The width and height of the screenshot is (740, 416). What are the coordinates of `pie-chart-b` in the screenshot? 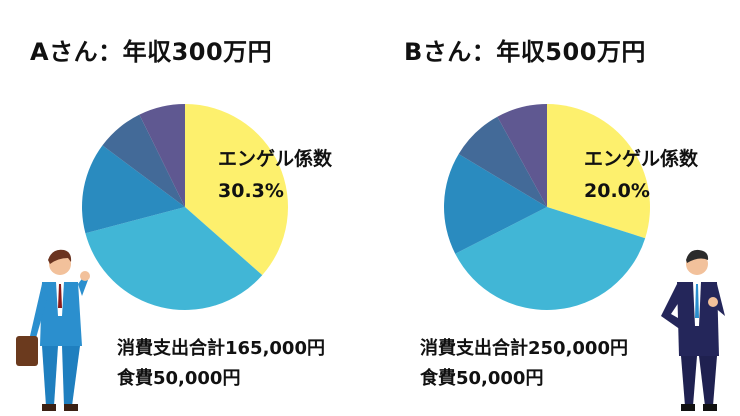 It's located at (547, 207).